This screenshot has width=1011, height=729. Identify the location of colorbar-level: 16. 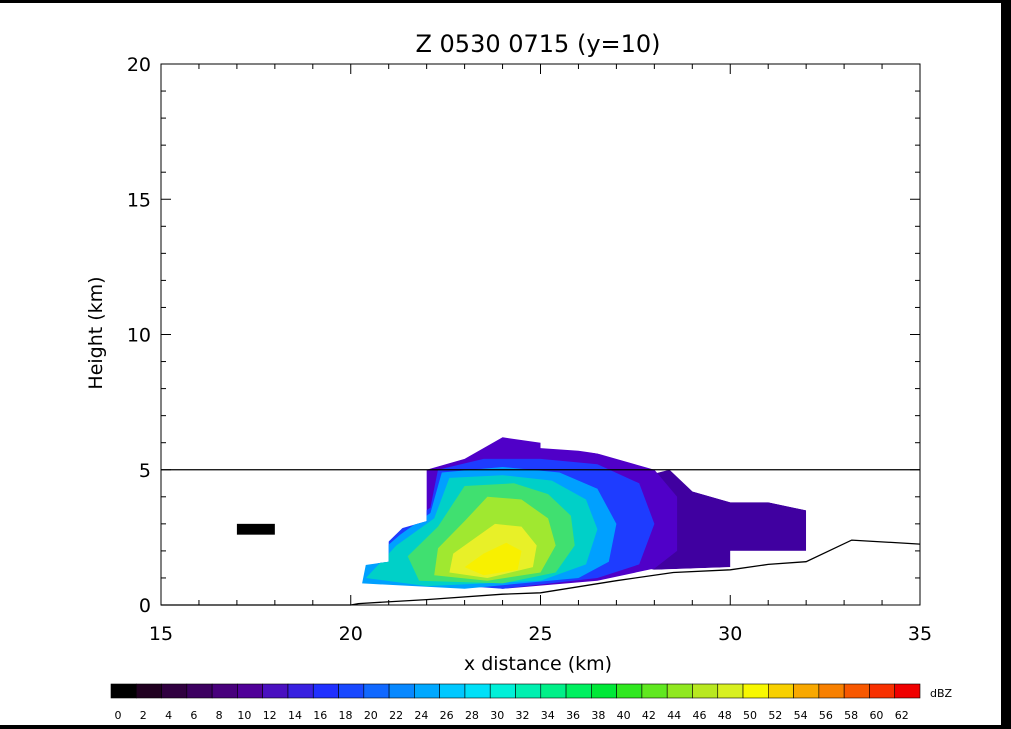
(320, 715).